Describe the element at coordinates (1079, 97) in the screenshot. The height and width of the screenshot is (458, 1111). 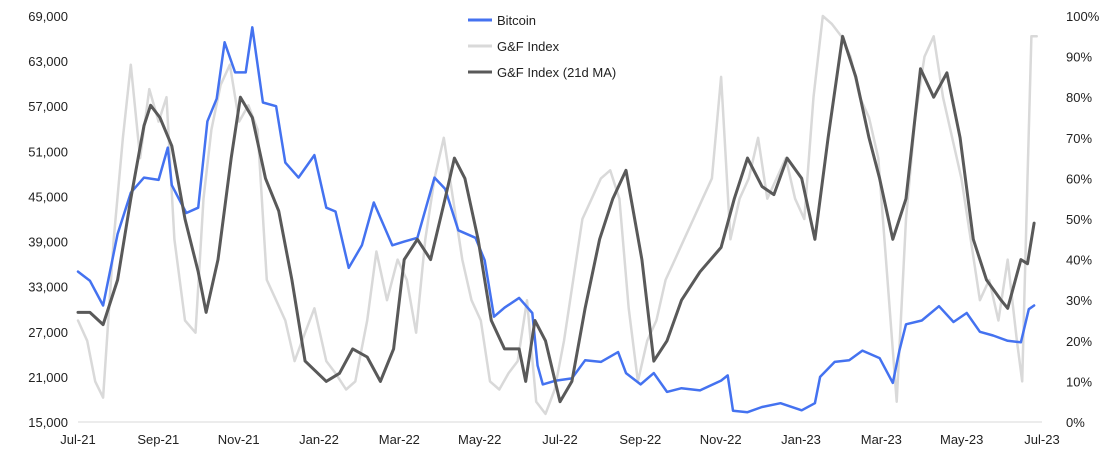
I see `y-right-tick-label: 80%` at that location.